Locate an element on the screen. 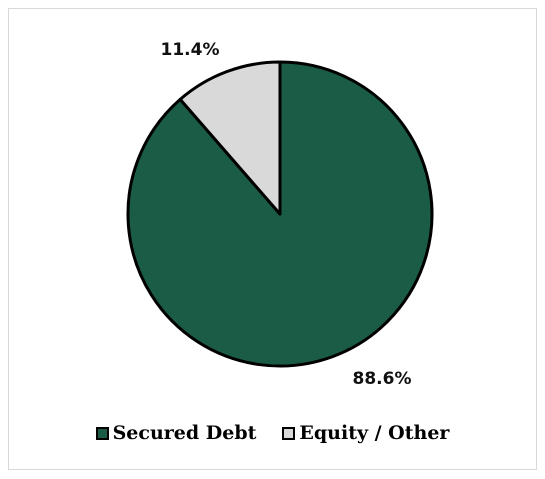 This screenshot has height=479, width=545. legend-item-secured-debt: Secured Debt is located at coordinates (176, 433).